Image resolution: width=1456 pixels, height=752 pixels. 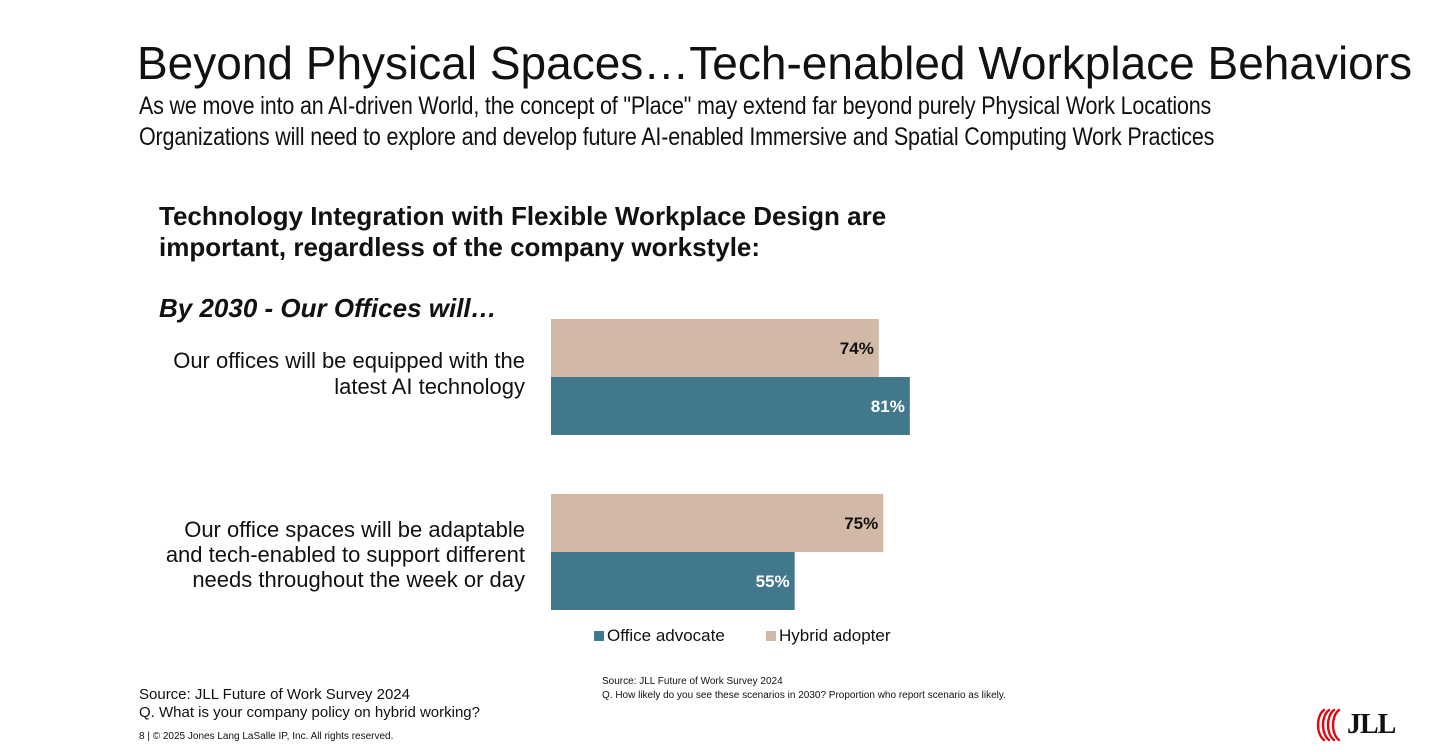 I want to click on category-label-1-line-1: Our offices will be equipped with the, so click(x=349, y=360).